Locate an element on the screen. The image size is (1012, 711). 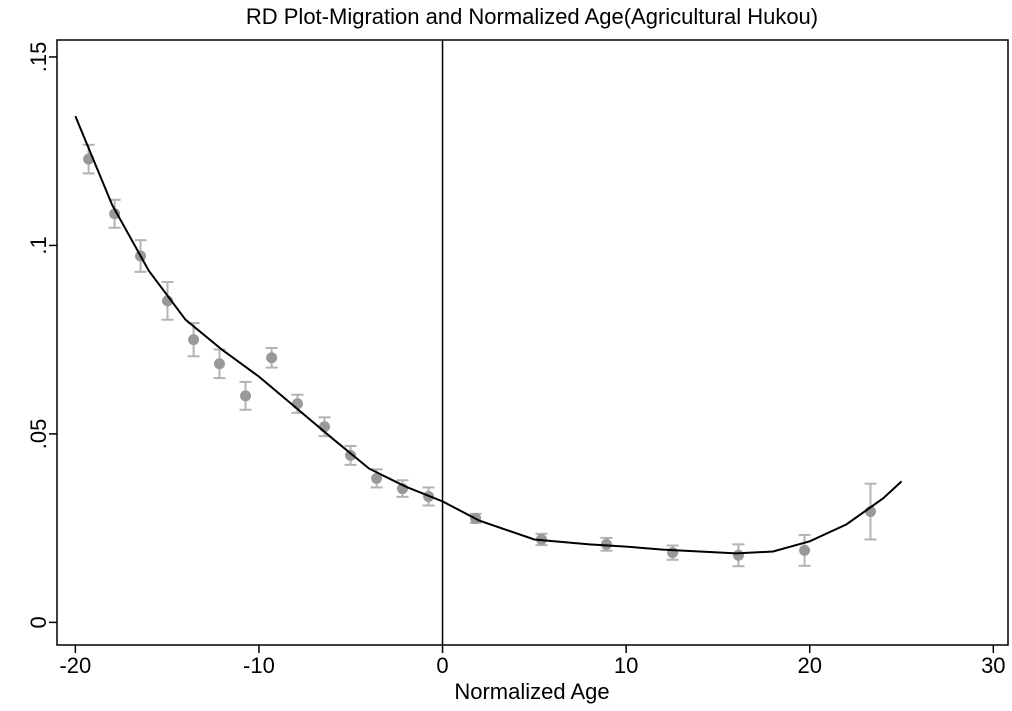
fit-line is located at coordinates (672, 517).